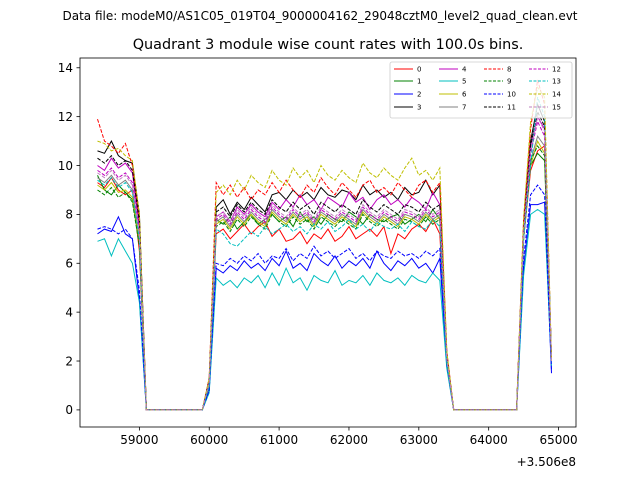  I want to click on x-tick-label: 60000, so click(209, 440).